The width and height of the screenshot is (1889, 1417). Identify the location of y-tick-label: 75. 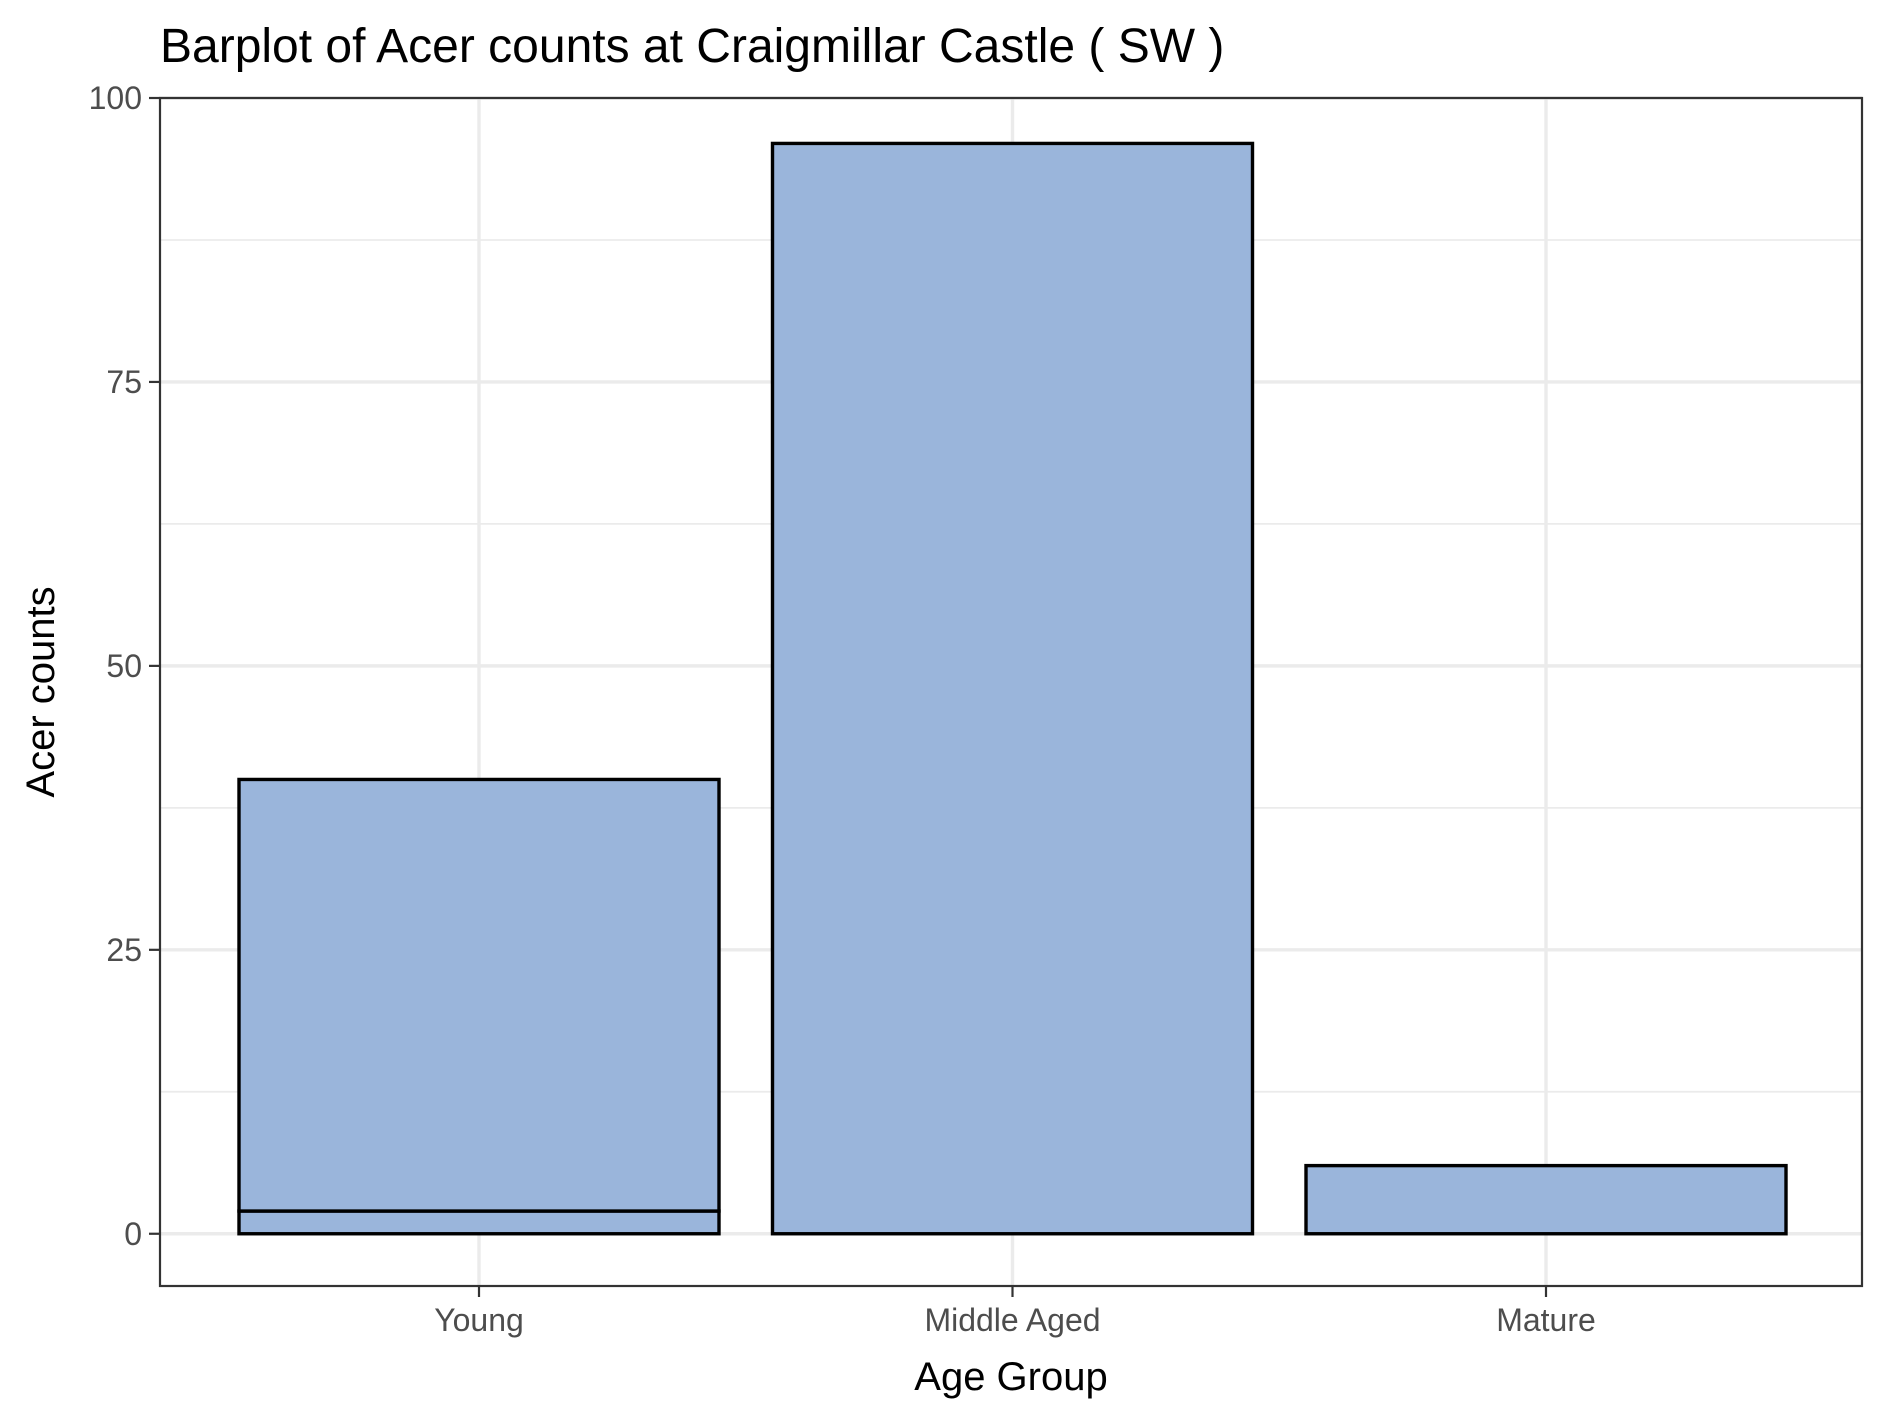
(124, 382).